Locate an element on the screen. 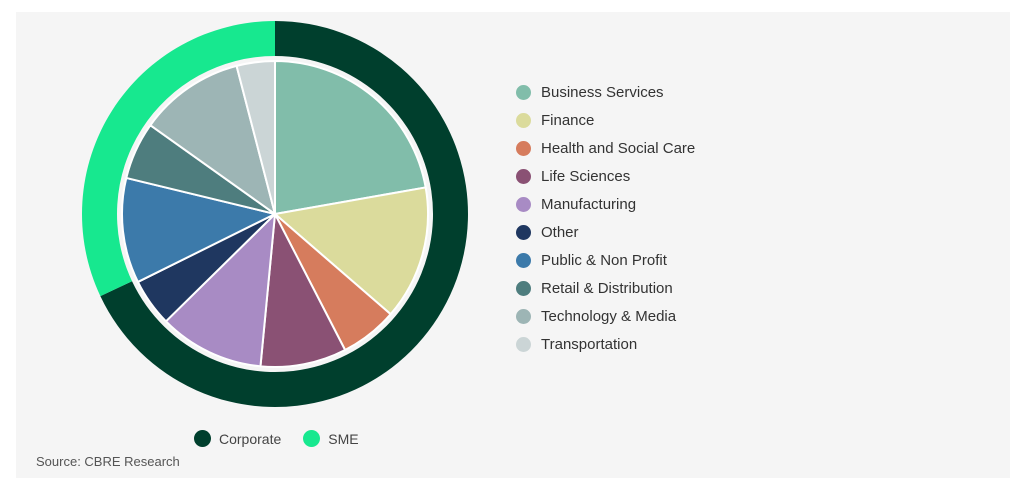 This screenshot has width=1024, height=488. legend-item-manufacturing: Manufacturing is located at coordinates (605, 204).